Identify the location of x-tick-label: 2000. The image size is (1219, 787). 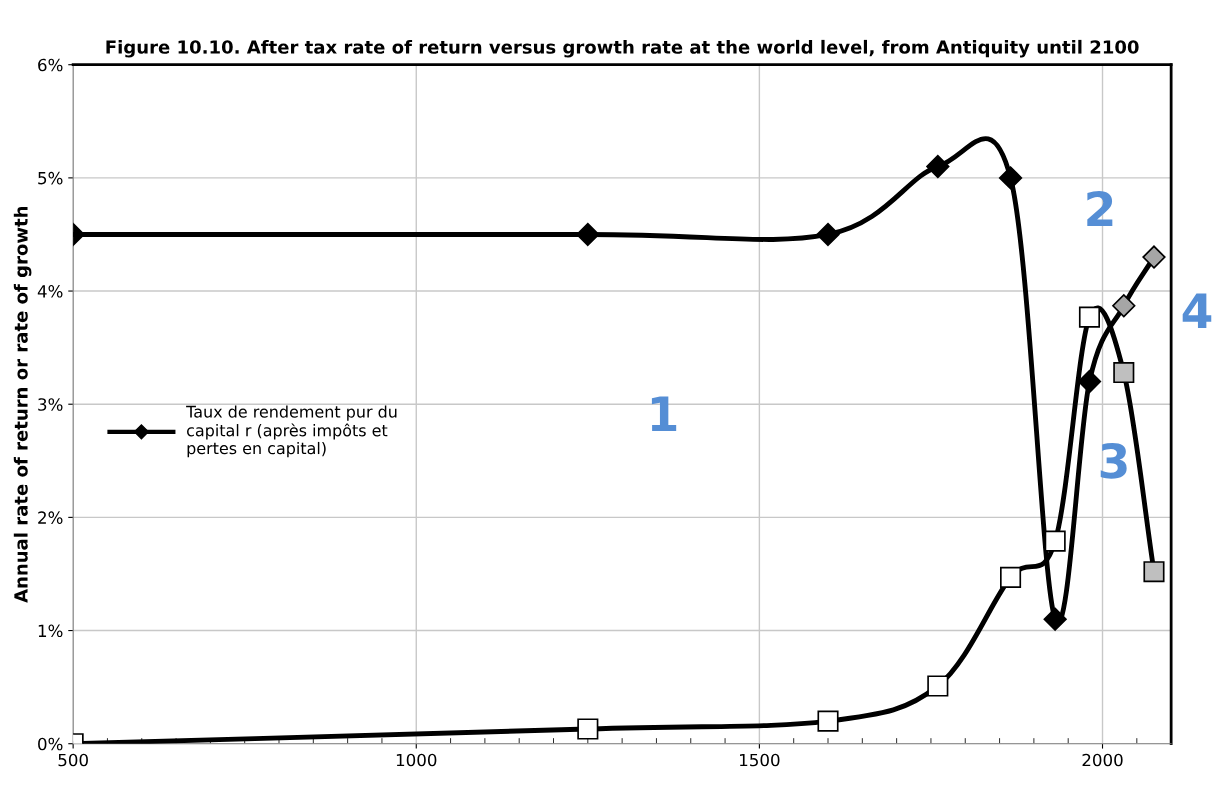
(1102, 760).